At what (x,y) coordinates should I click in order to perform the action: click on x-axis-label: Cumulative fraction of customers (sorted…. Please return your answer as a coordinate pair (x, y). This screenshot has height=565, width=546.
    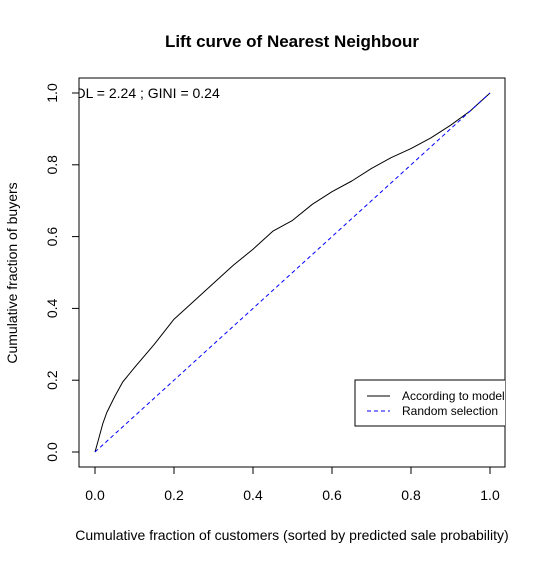
    Looking at the image, I should click on (291, 535).